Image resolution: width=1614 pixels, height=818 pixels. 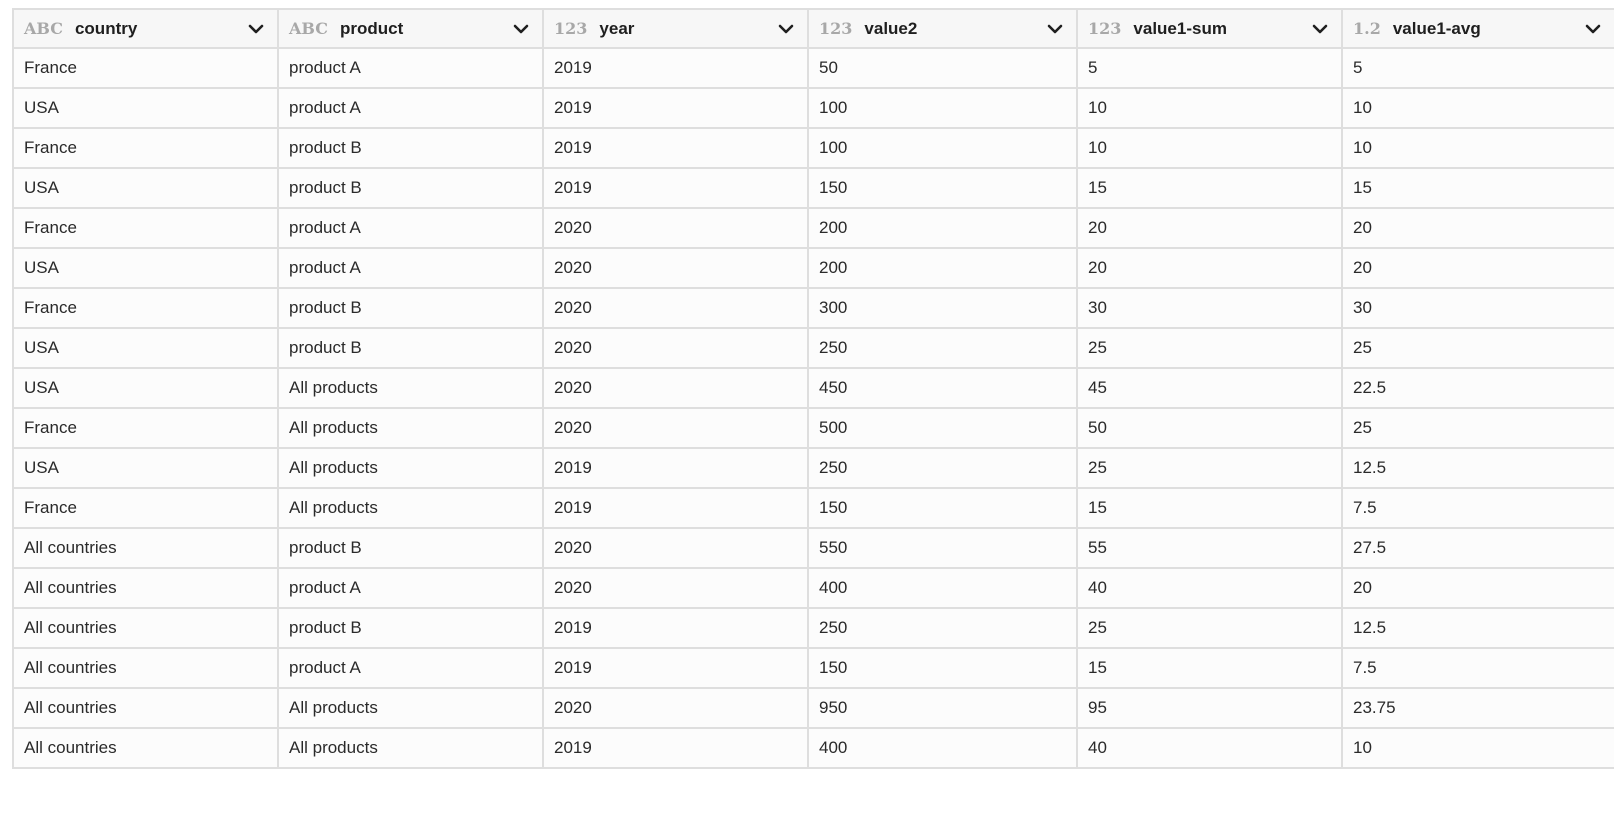 I want to click on cell-value2: 450, so click(x=942, y=388).